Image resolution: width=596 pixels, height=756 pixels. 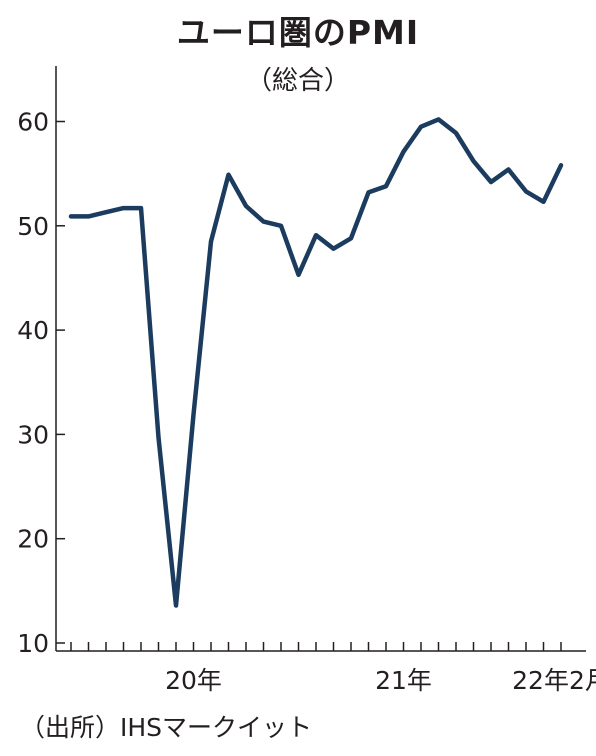 I want to click on source-note: （出所）IHSマークイット, so click(x=166, y=727).